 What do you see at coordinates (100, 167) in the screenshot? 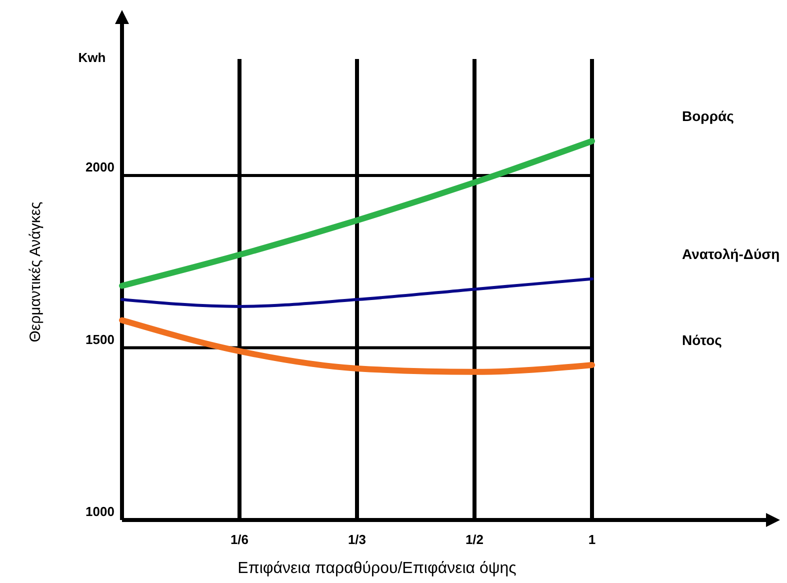
I see `y-tick-label: 2000` at bounding box center [100, 167].